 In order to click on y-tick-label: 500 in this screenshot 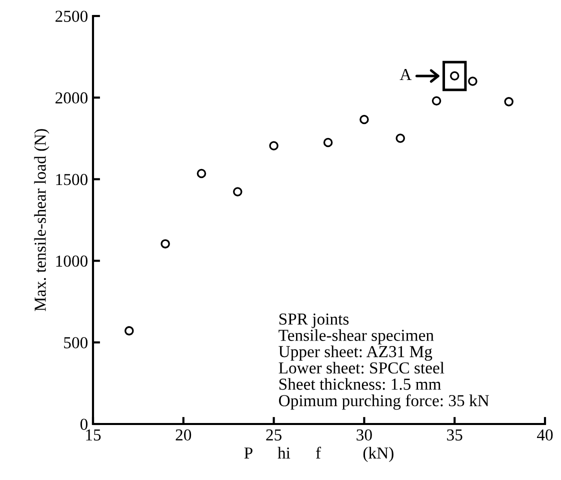, I will do `click(76, 342)`.